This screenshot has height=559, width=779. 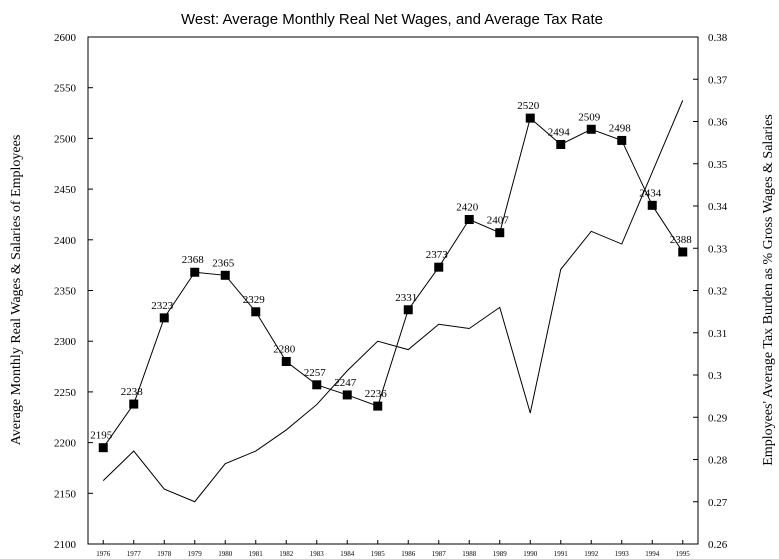 I want to click on data-label: 2434, so click(x=650, y=193).